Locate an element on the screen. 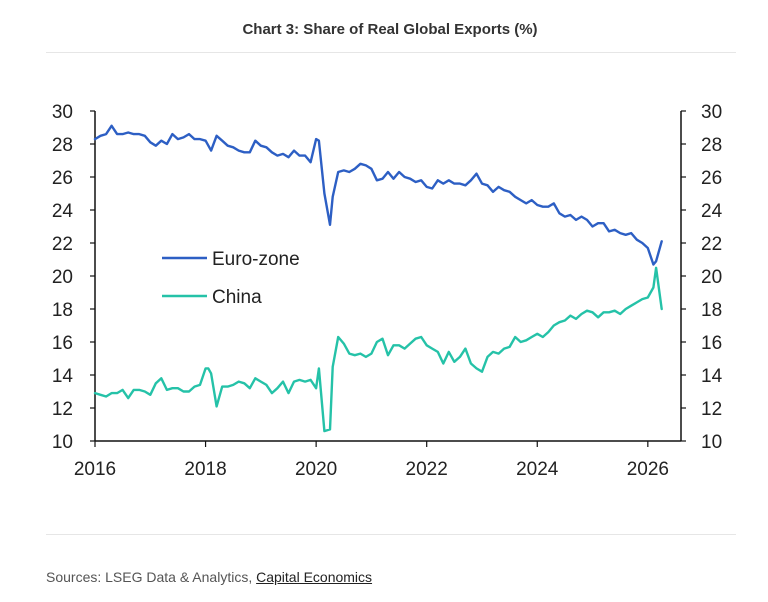  y-right-tick-label: 12 is located at coordinates (711, 409).